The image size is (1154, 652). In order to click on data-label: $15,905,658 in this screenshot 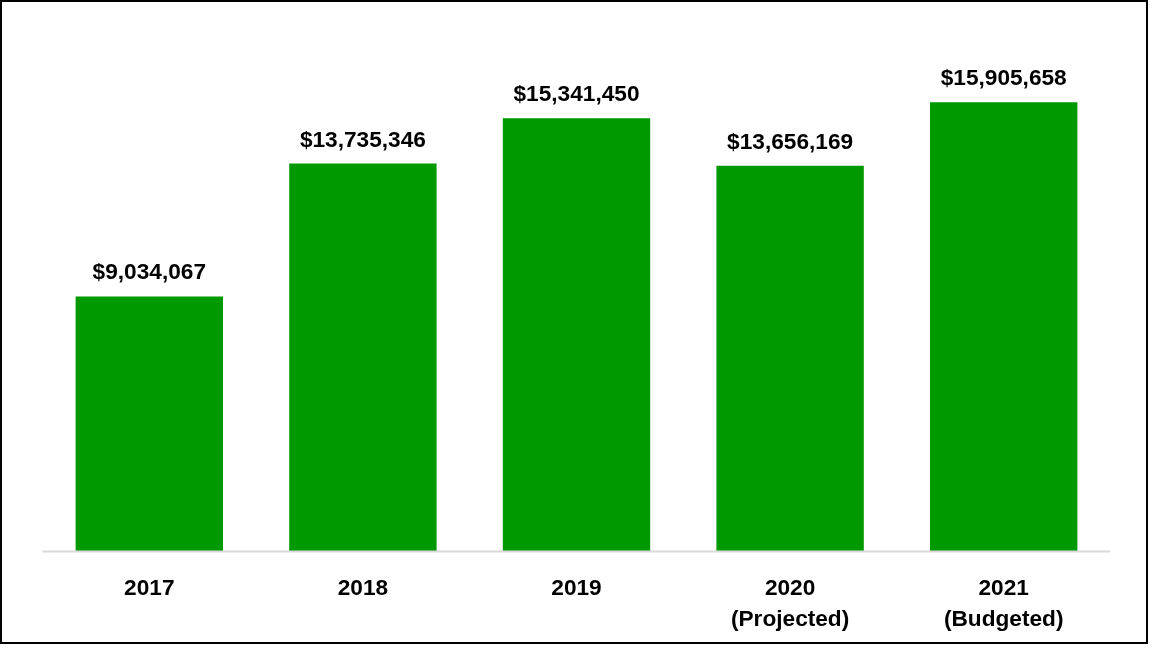, I will do `click(1003, 77)`.